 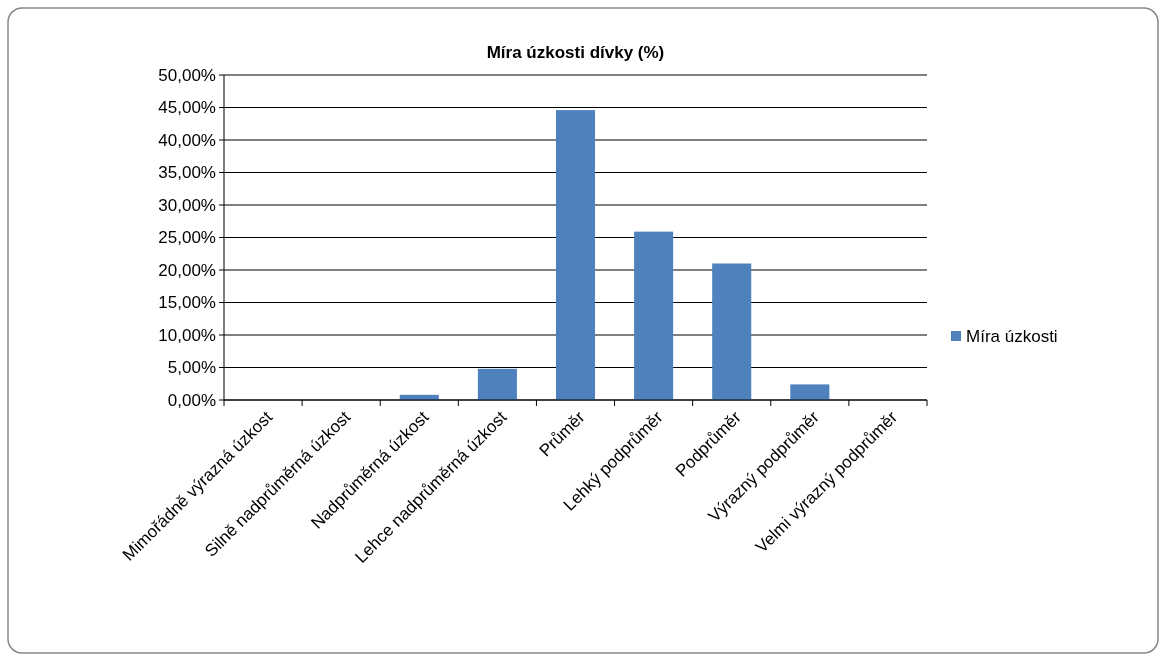 I want to click on y-tick-label: 35,00%, so click(x=187, y=173).